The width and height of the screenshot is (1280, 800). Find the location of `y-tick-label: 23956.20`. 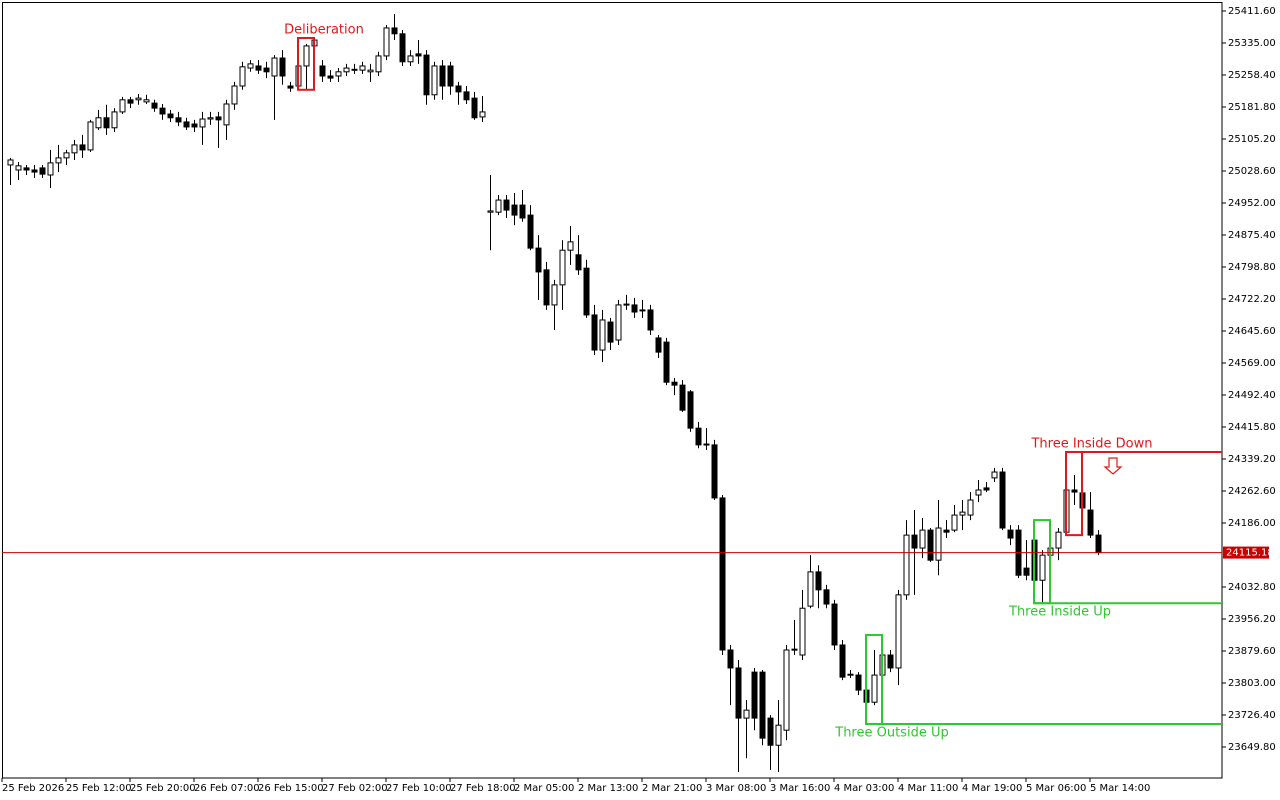

y-tick-label: 23956.20 is located at coordinates (1252, 619).